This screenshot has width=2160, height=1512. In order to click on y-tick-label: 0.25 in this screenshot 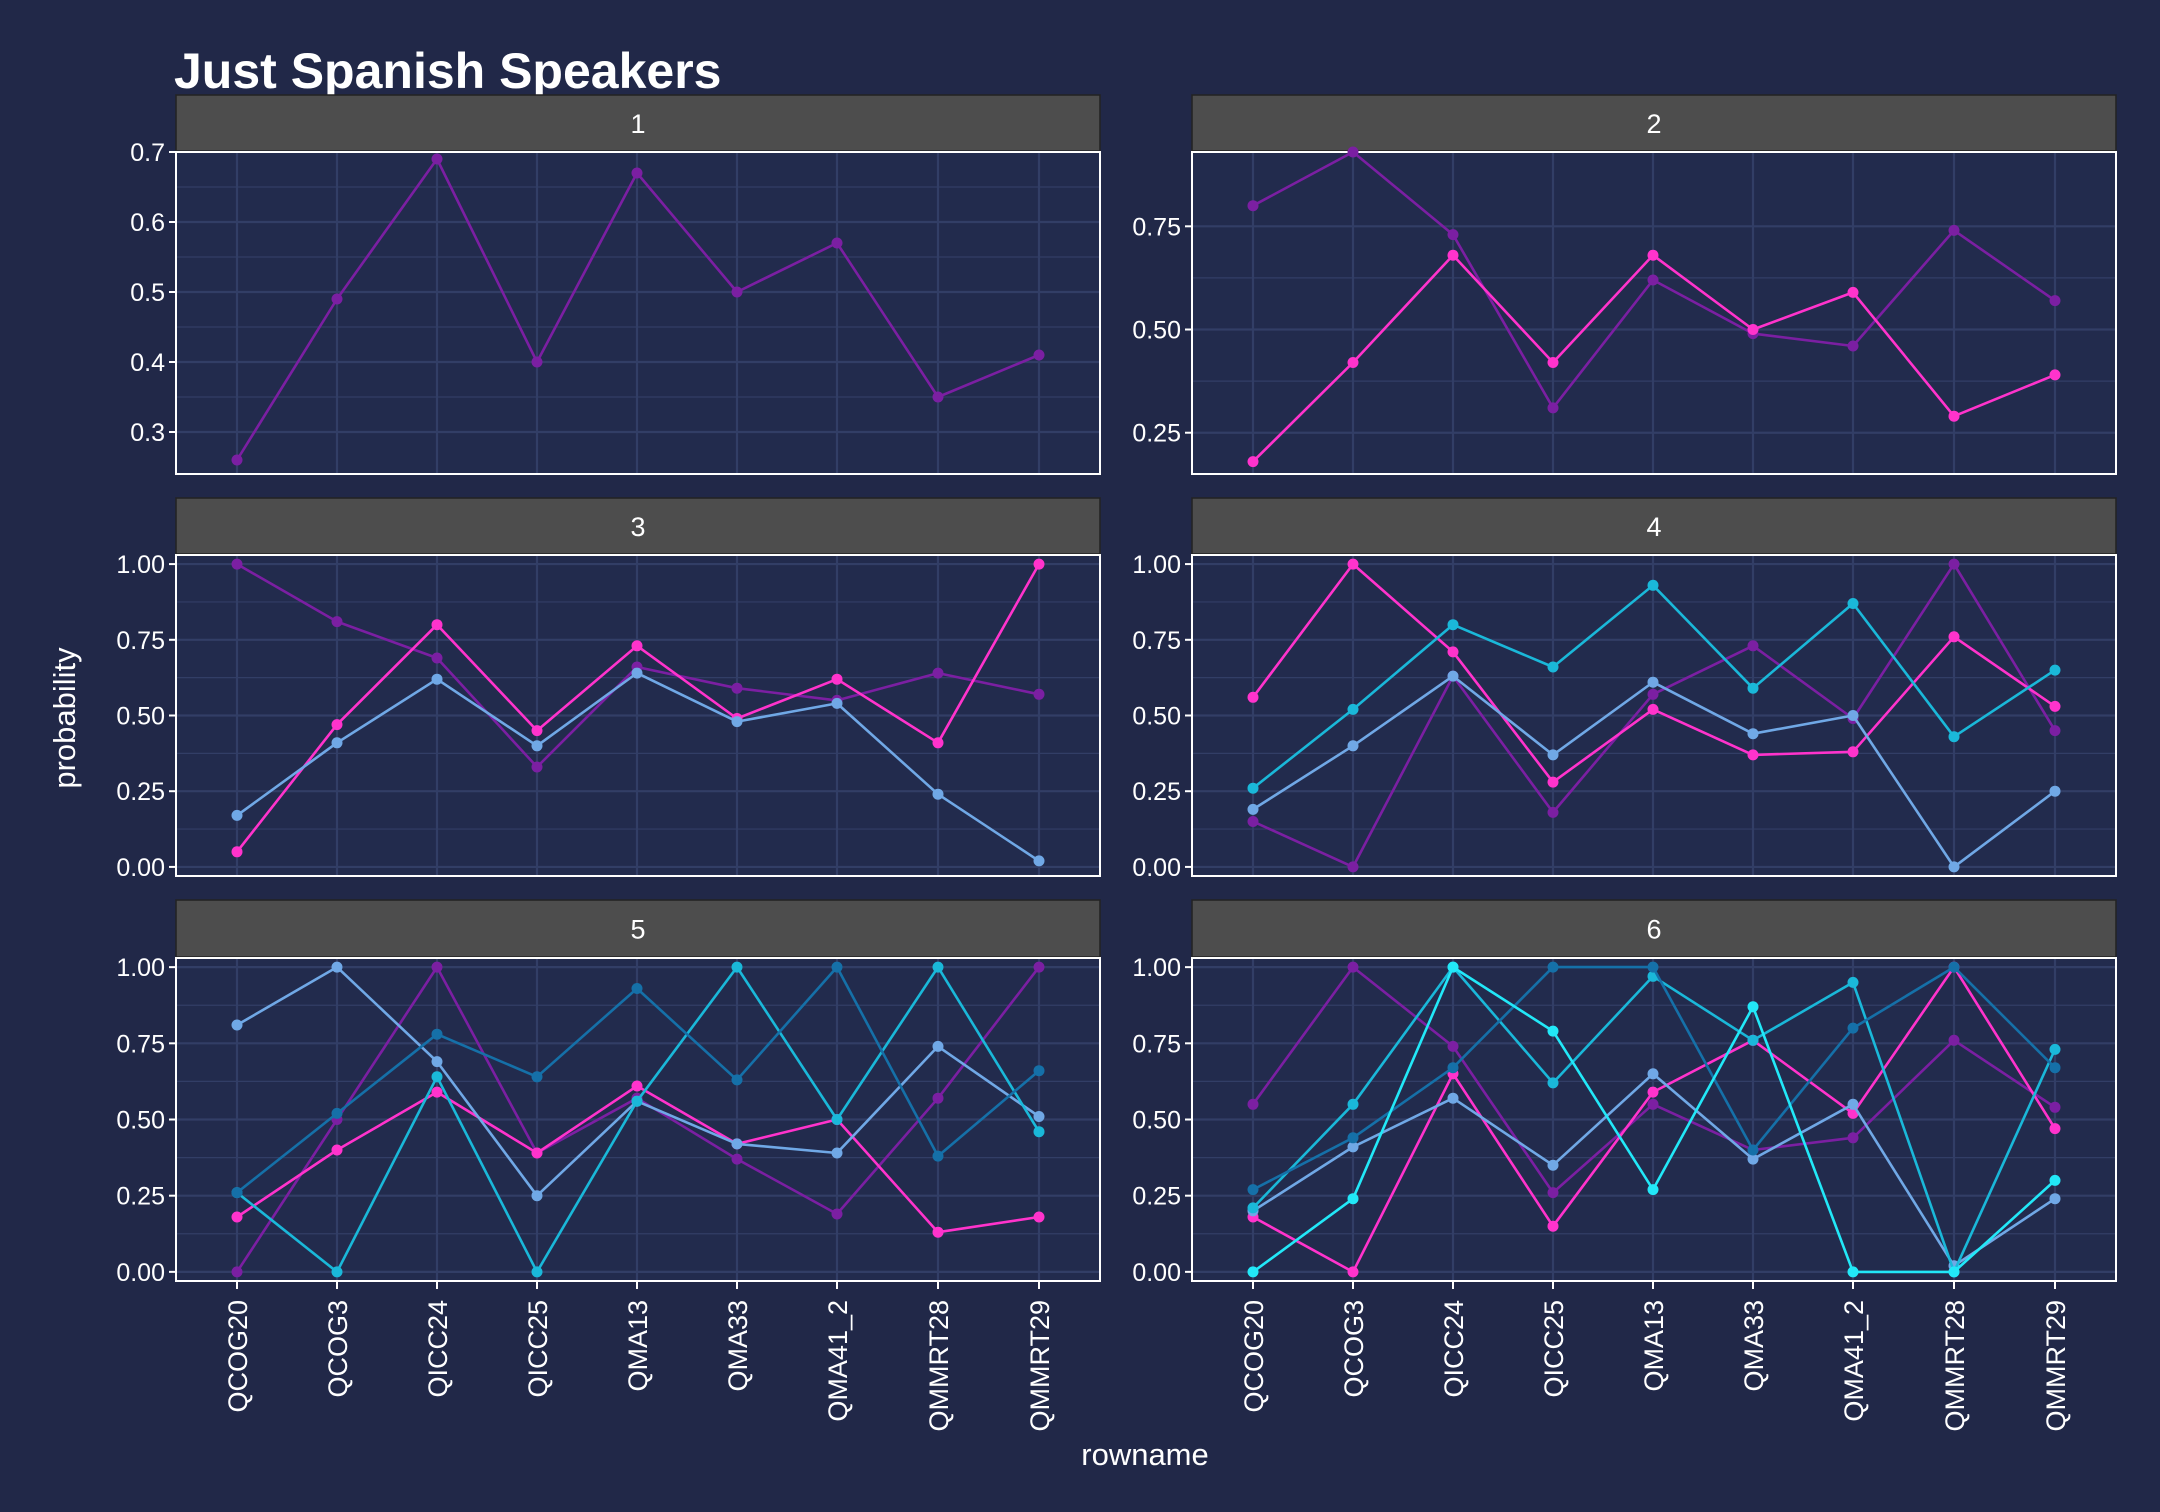, I will do `click(1156, 1197)`.